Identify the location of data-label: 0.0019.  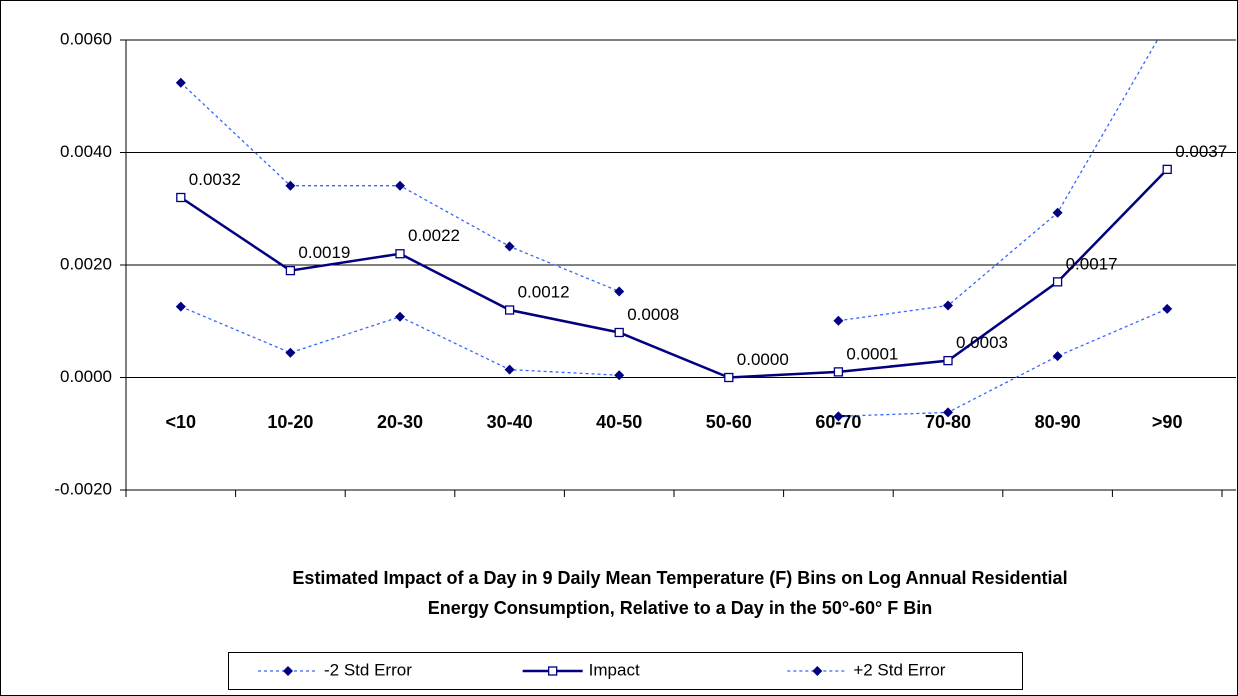
(324, 252).